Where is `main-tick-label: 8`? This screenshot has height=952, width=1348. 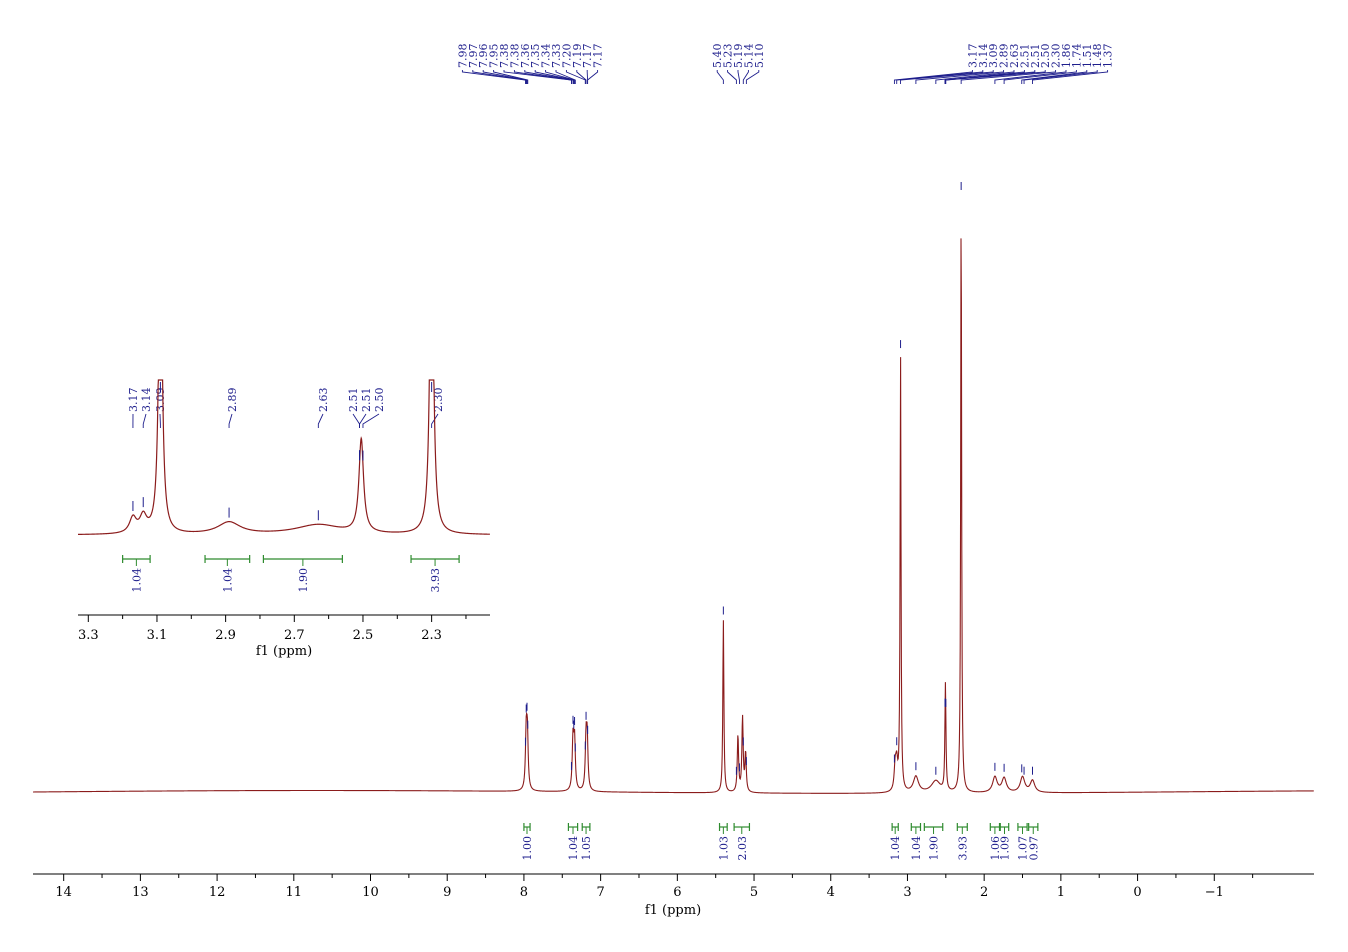 main-tick-label: 8 is located at coordinates (524, 892).